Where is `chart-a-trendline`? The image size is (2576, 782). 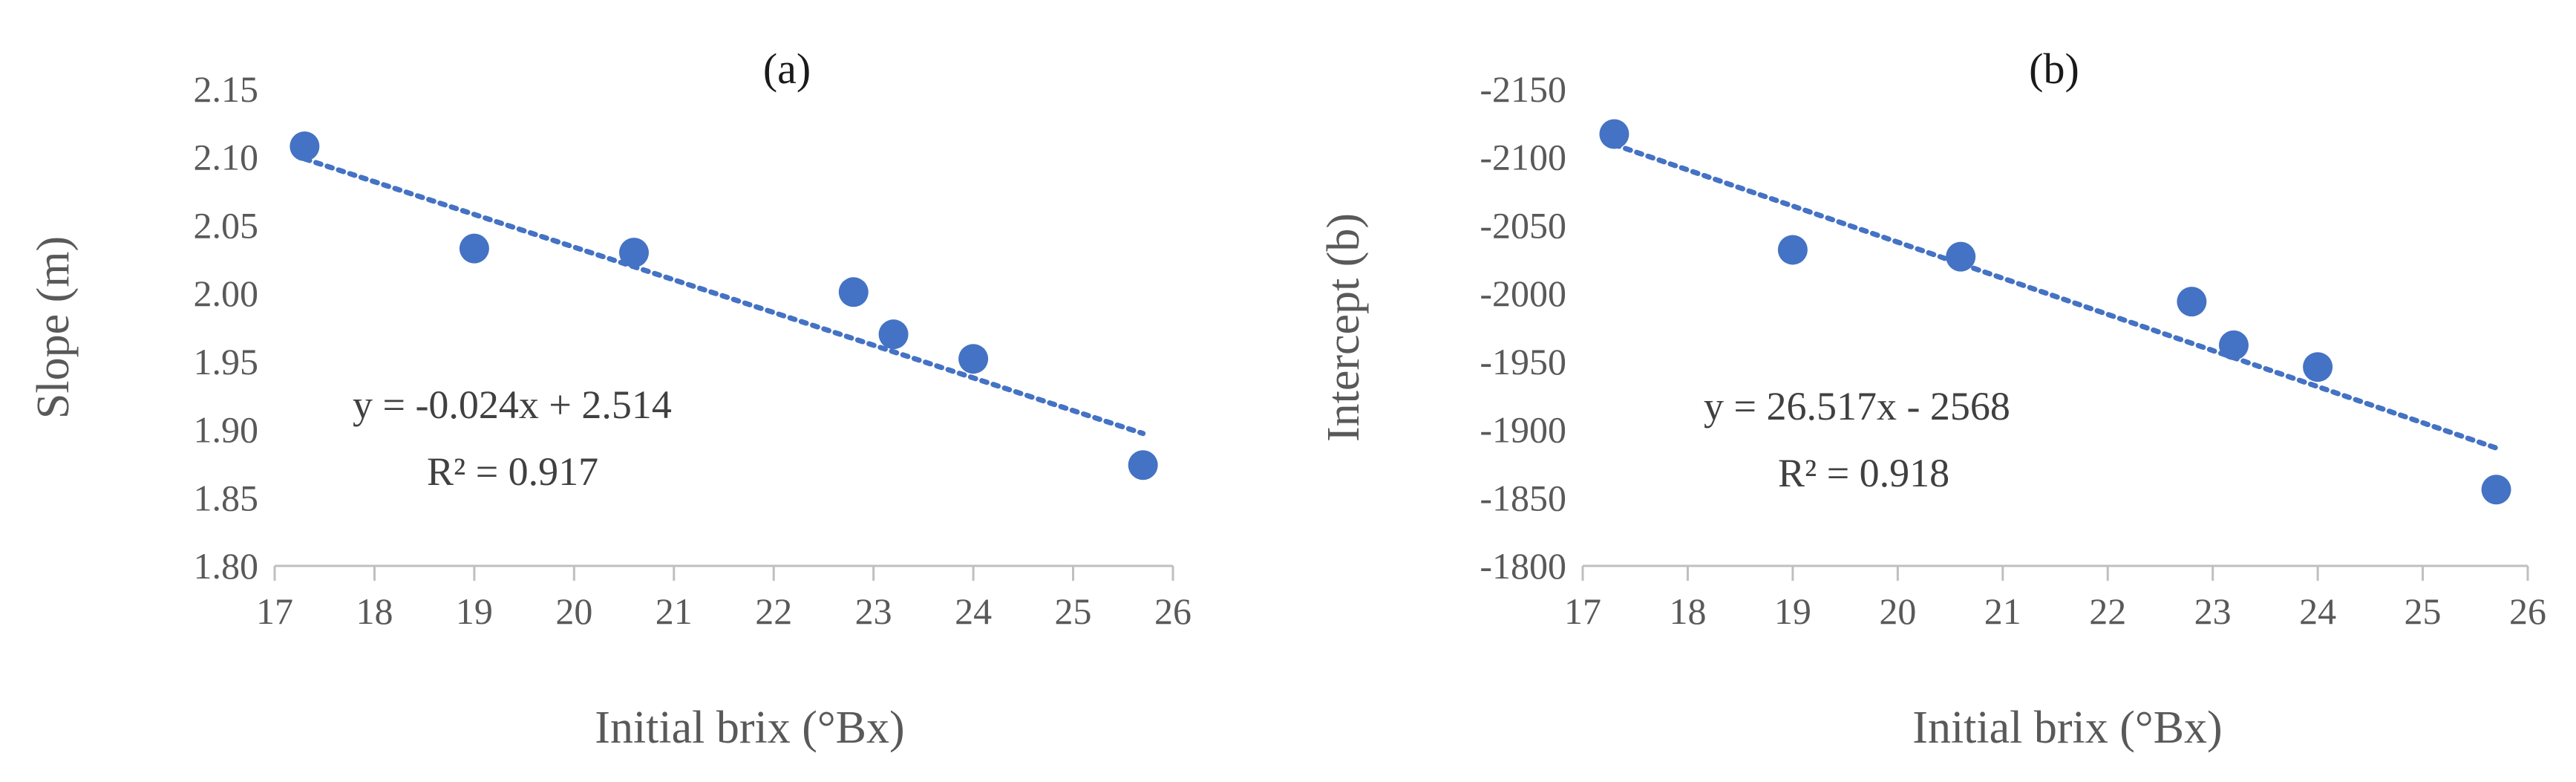
chart-a-trendline is located at coordinates (724, 296).